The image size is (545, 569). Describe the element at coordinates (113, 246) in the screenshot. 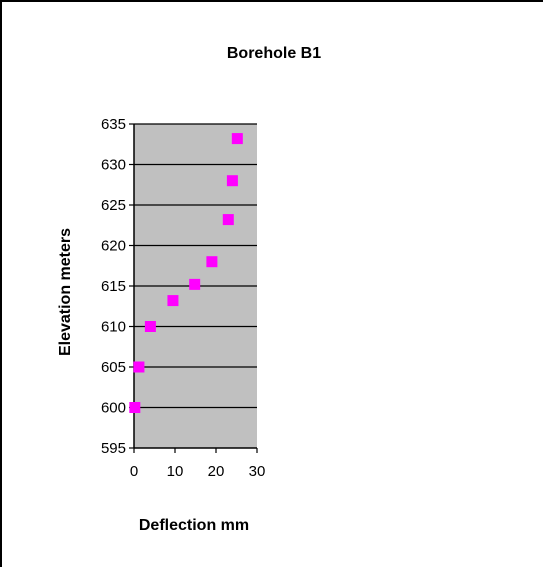

I see `y-tick-label-620: 620` at that location.